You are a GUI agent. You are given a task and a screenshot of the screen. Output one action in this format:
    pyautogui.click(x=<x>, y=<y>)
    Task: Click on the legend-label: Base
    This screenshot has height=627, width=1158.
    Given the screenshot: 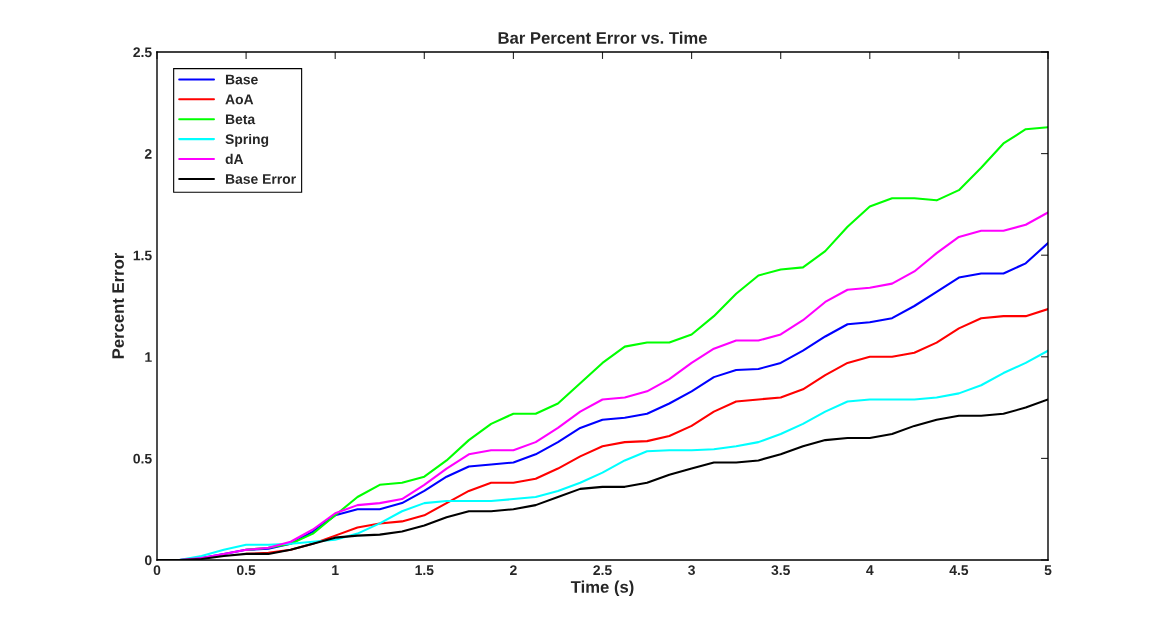 What is the action you would take?
    pyautogui.click(x=241, y=79)
    